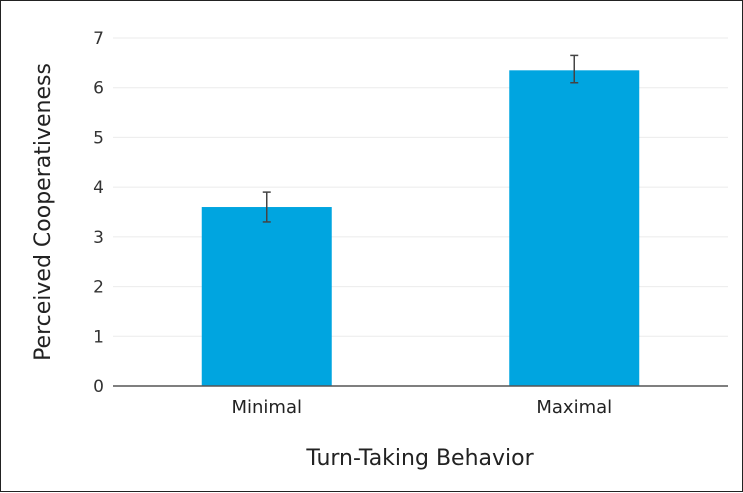 The width and height of the screenshot is (743, 493). What do you see at coordinates (43, 212) in the screenshot?
I see `y-axis-title: Perceived Cooperativeness` at bounding box center [43, 212].